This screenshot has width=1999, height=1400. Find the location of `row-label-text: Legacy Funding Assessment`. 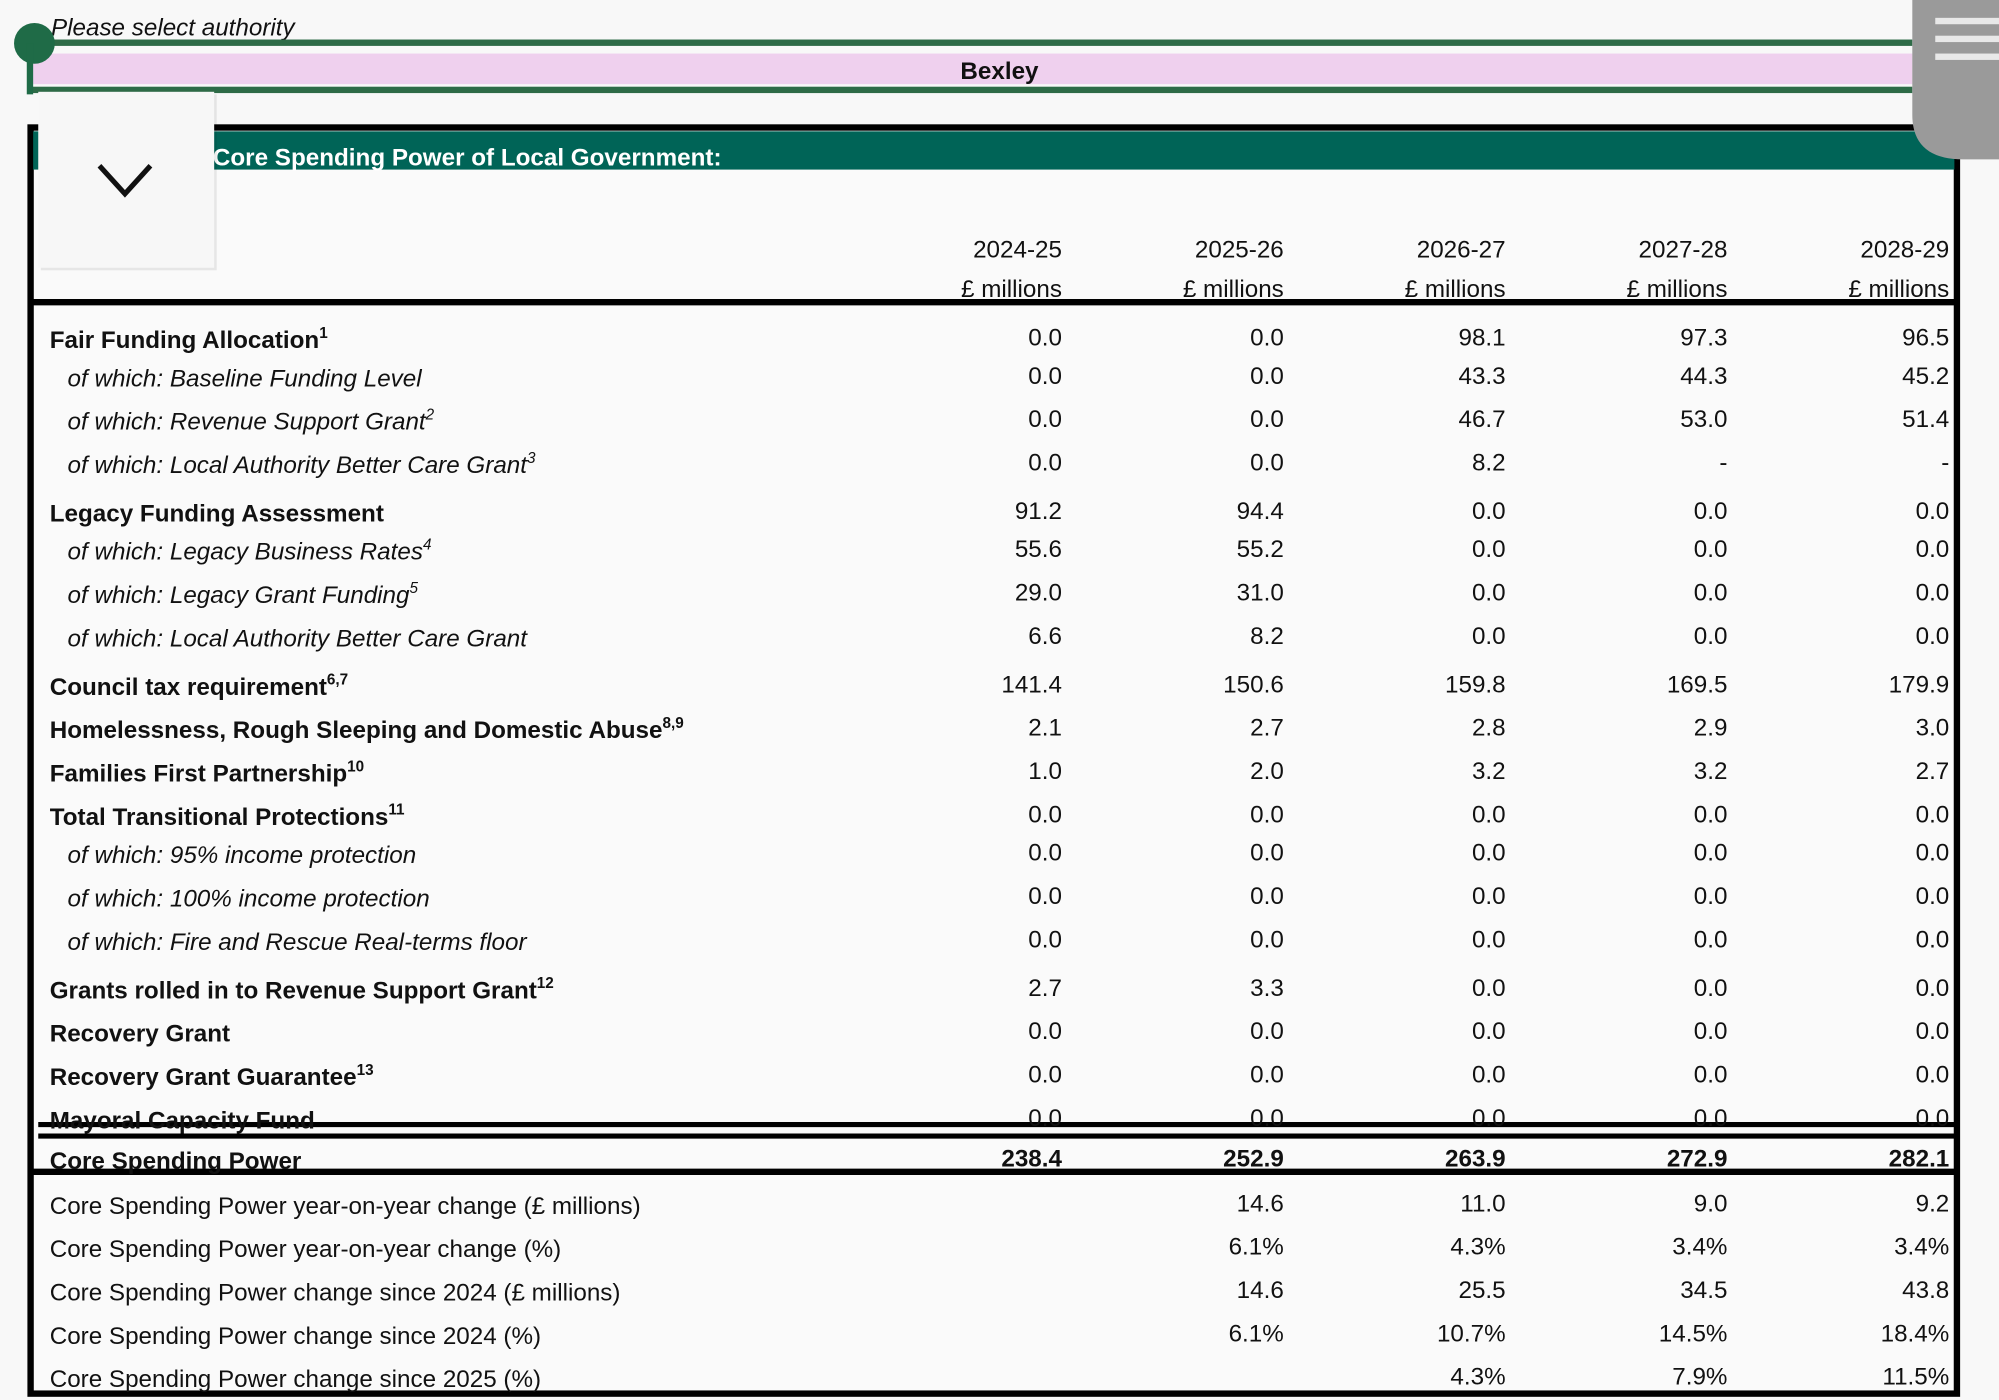

row-label-text: Legacy Funding Assessment is located at coordinates (217, 513).